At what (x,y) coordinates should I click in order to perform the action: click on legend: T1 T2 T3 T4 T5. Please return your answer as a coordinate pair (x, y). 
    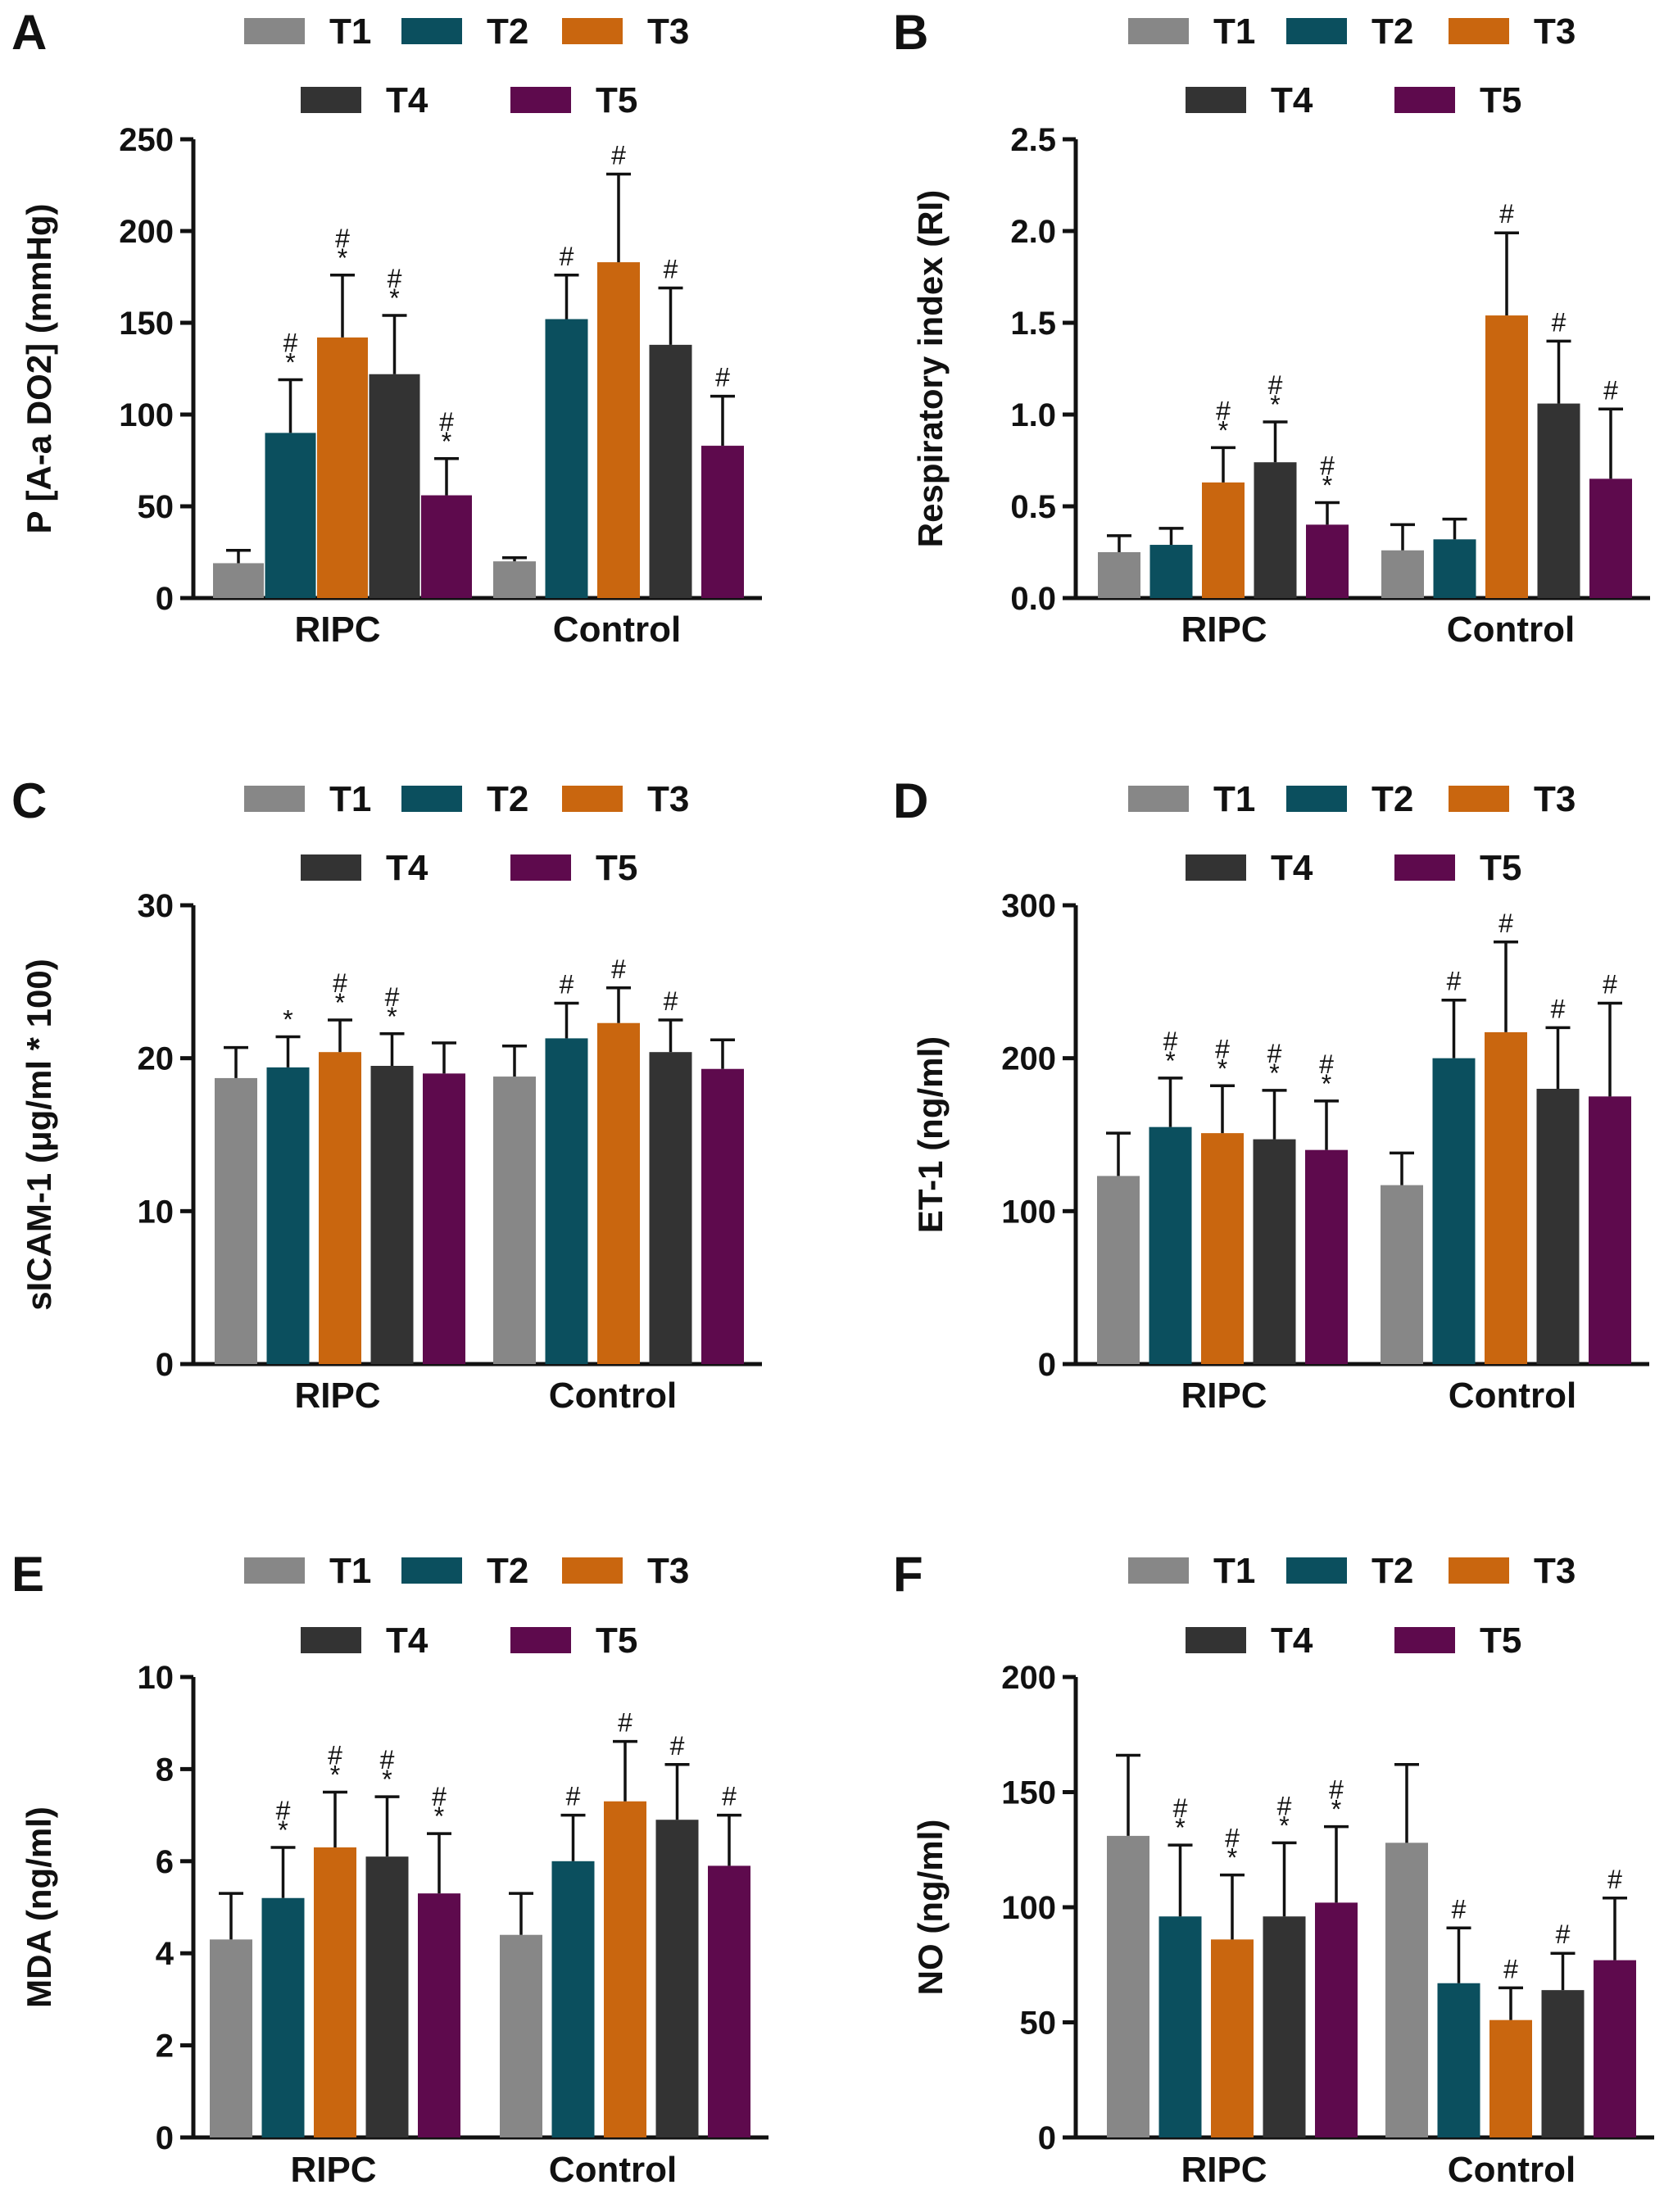
    Looking at the image, I should click on (466, 65).